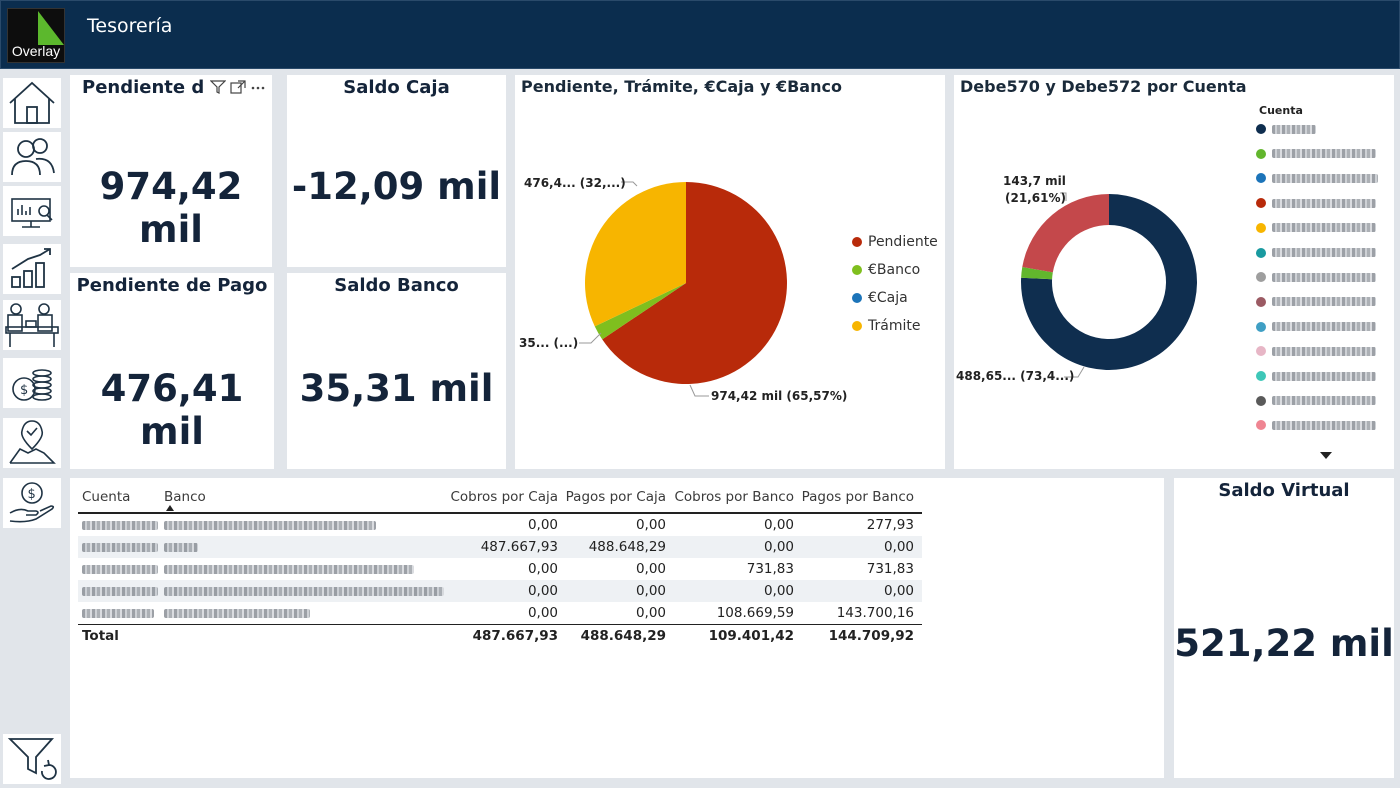  I want to click on filter-reset-button, so click(32, 759).